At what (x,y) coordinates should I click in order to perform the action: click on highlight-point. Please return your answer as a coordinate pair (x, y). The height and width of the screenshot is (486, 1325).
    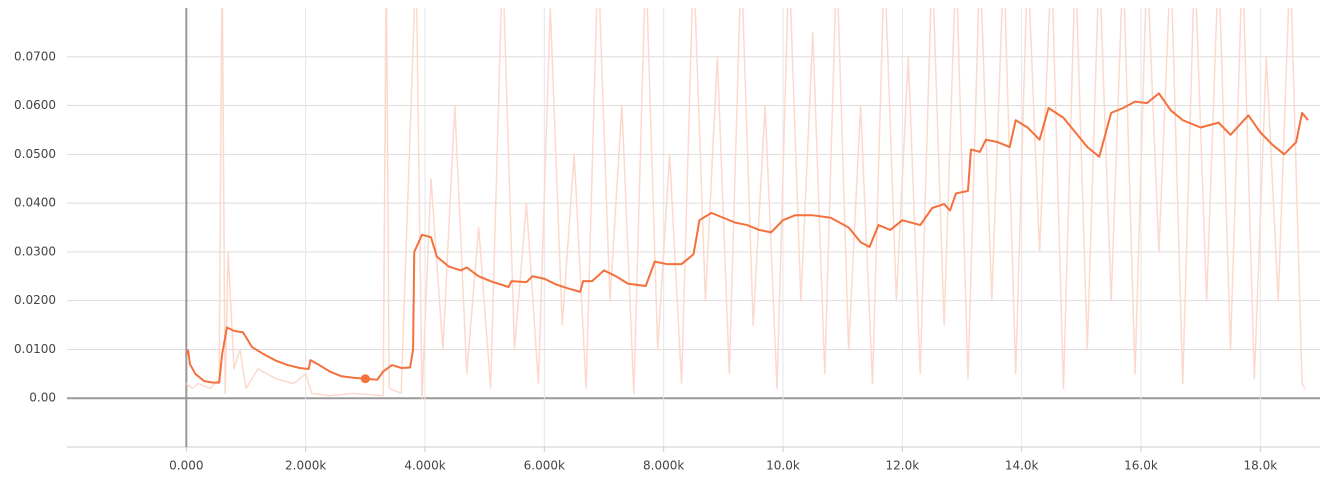
    Looking at the image, I should click on (365, 379).